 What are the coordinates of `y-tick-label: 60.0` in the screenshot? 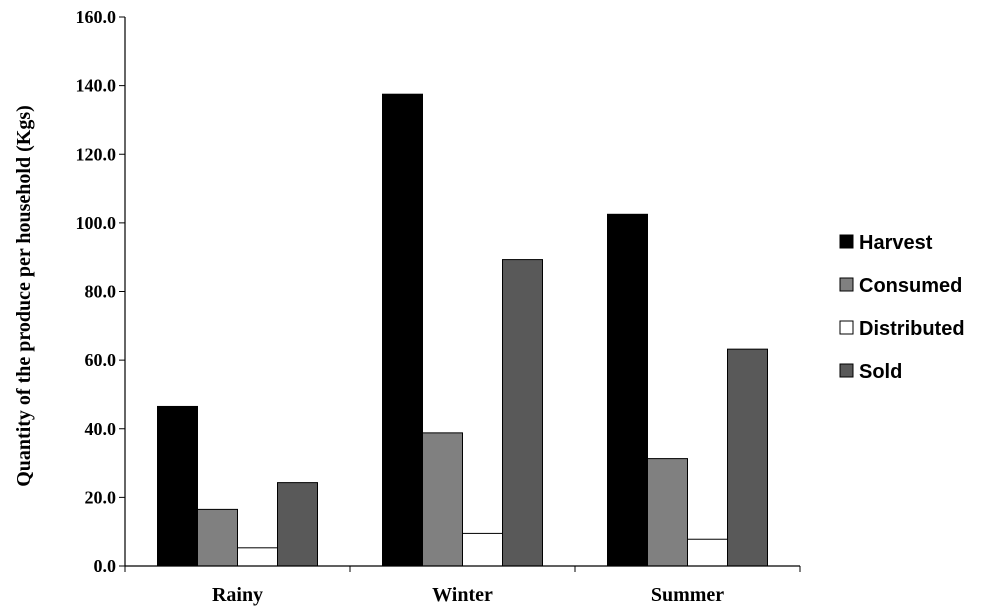 It's located at (101, 360).